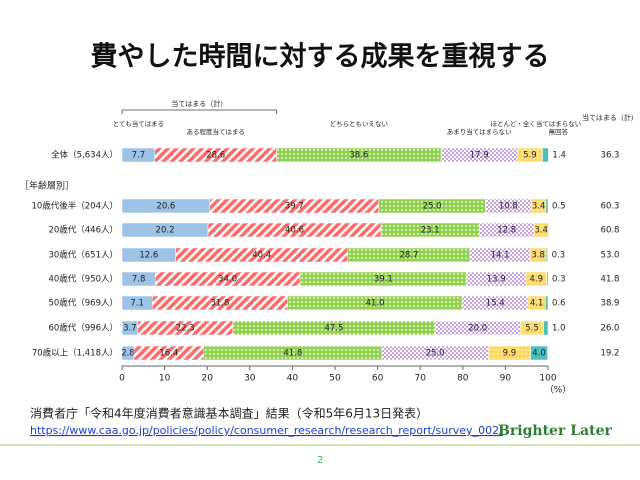  I want to click on total-label: 36.3, so click(610, 156).